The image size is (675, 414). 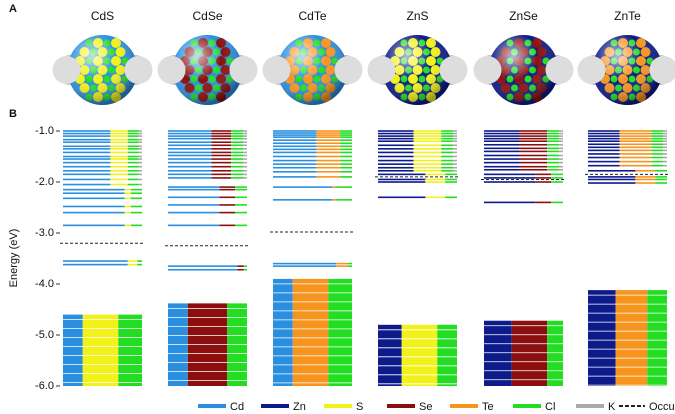 What do you see at coordinates (44, 284) in the screenshot?
I see `y-tick-label: -4.0` at bounding box center [44, 284].